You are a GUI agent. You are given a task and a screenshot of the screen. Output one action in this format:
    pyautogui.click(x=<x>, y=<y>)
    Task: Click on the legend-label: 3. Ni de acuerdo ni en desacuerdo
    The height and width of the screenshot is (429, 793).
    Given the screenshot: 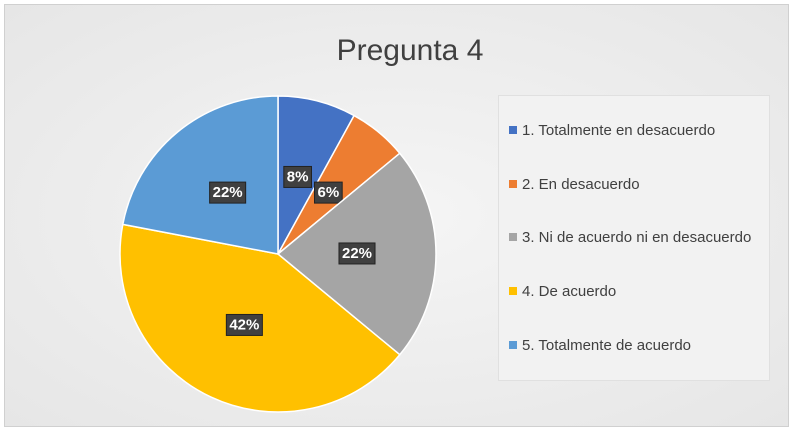 What is the action you would take?
    pyautogui.click(x=637, y=238)
    